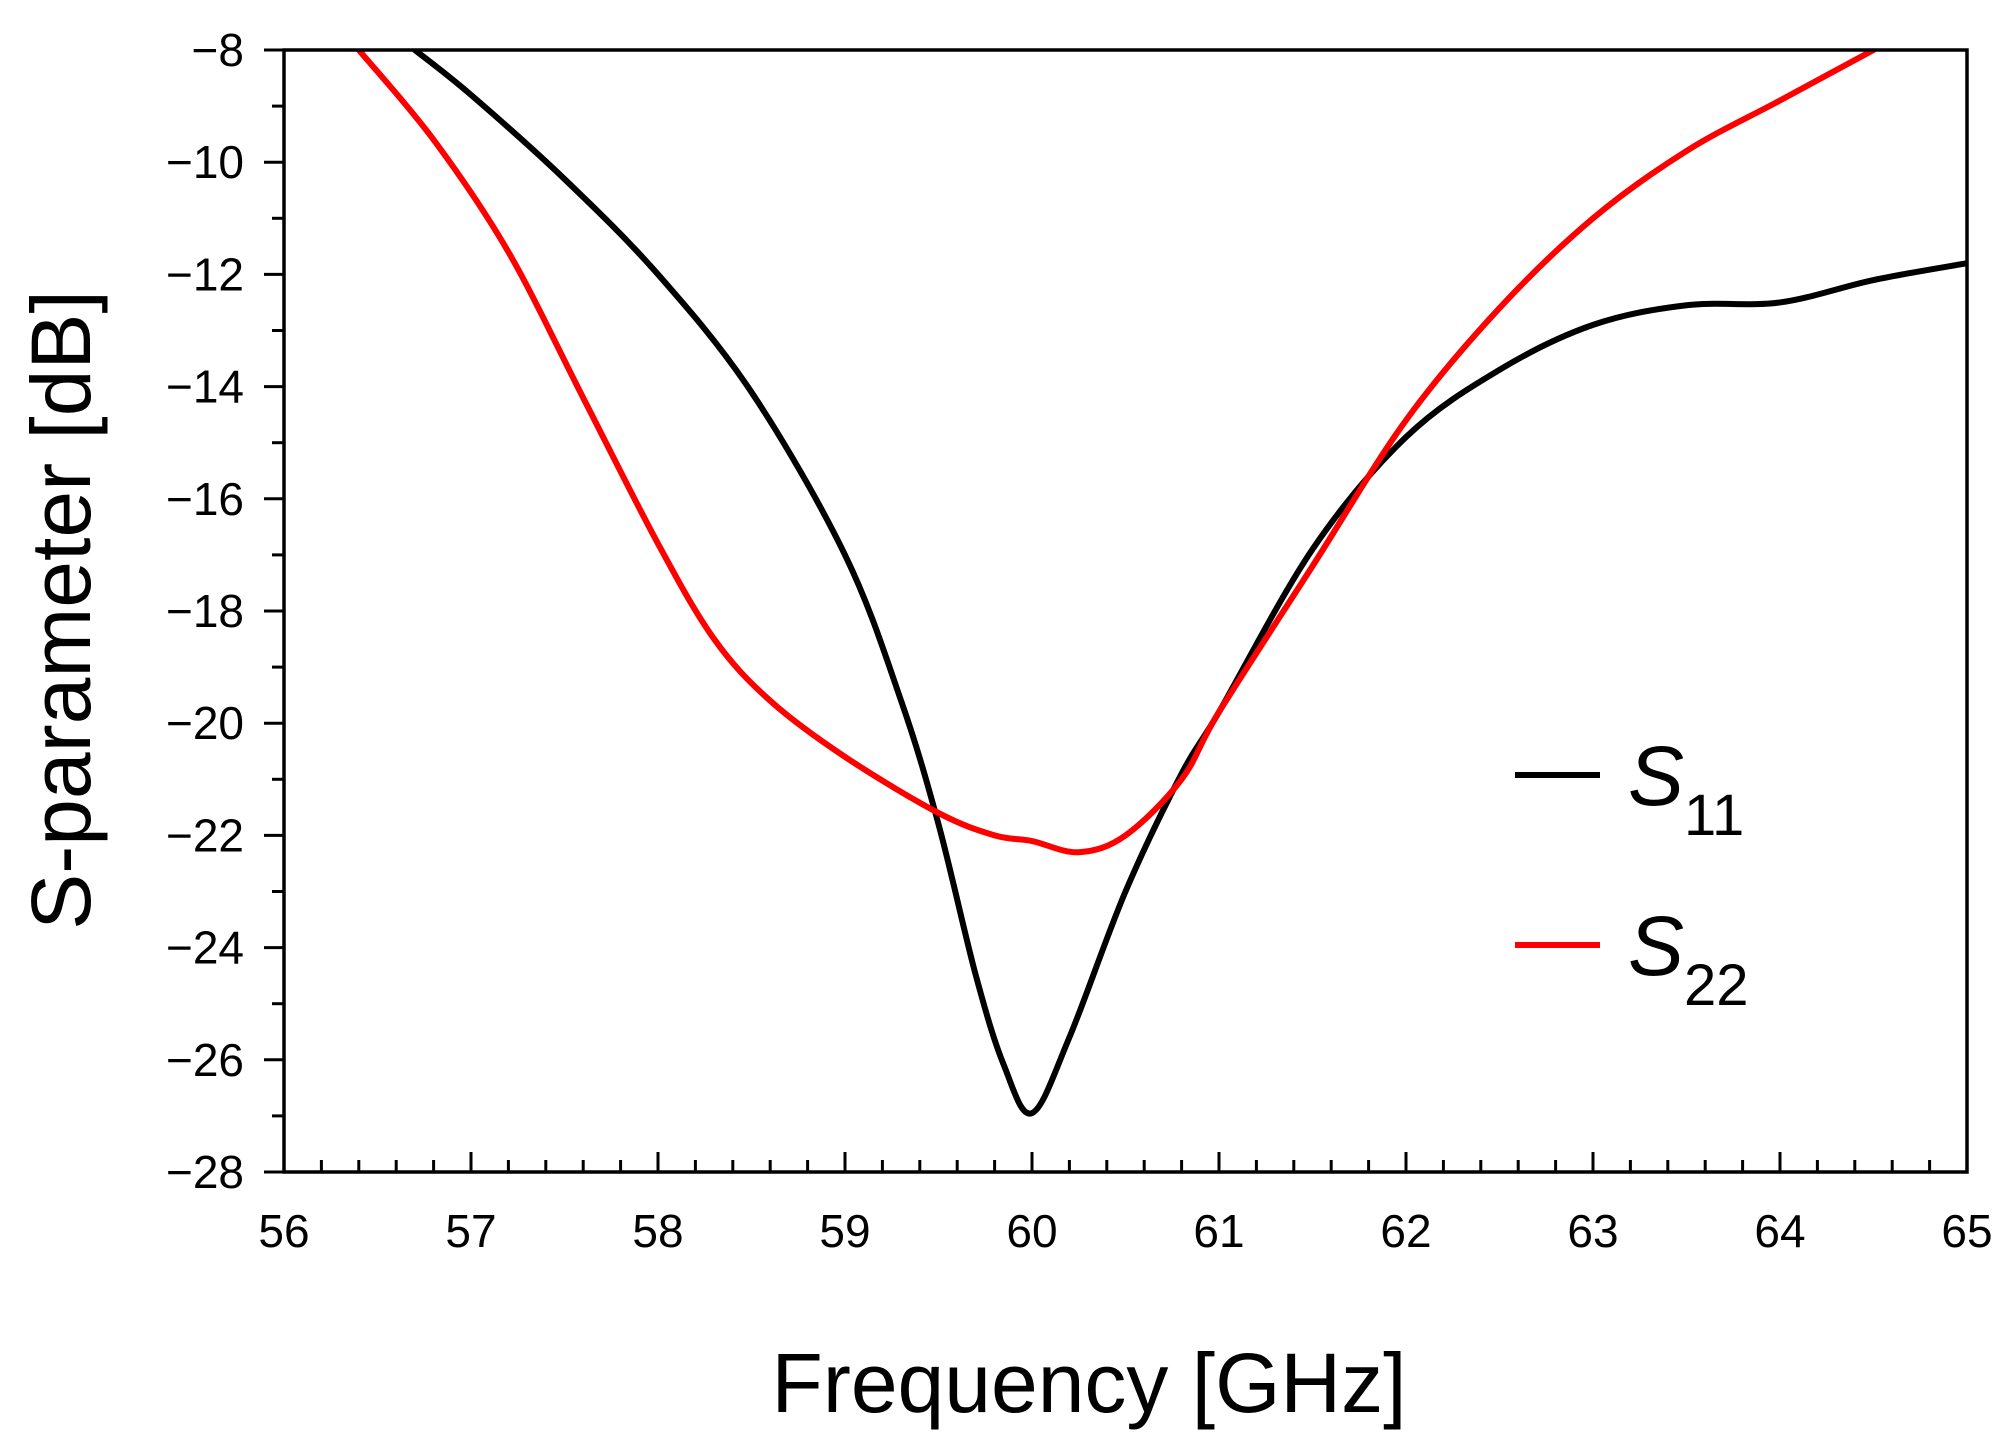  What do you see at coordinates (1966, 1231) in the screenshot?
I see `x-tick-label: 65` at bounding box center [1966, 1231].